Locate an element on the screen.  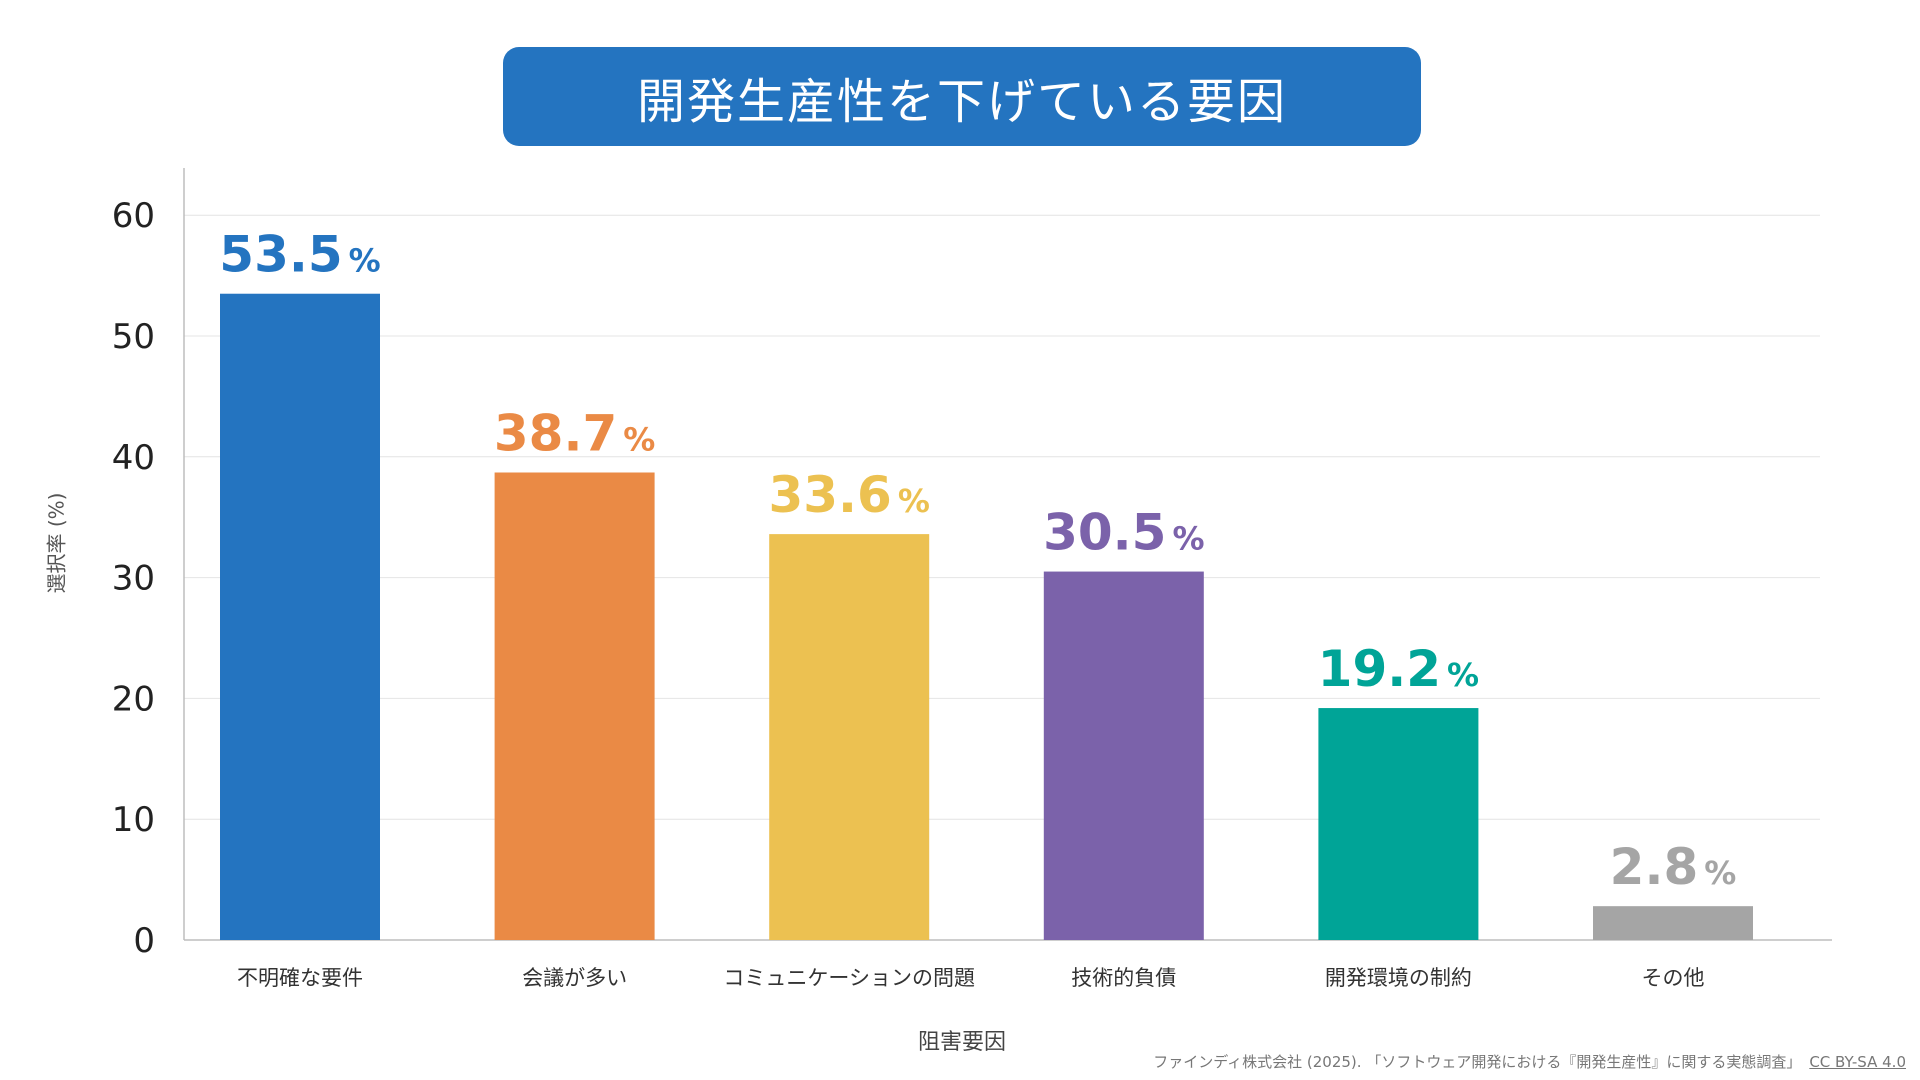
data-label-5: 19.2% is located at coordinates (1398, 669).